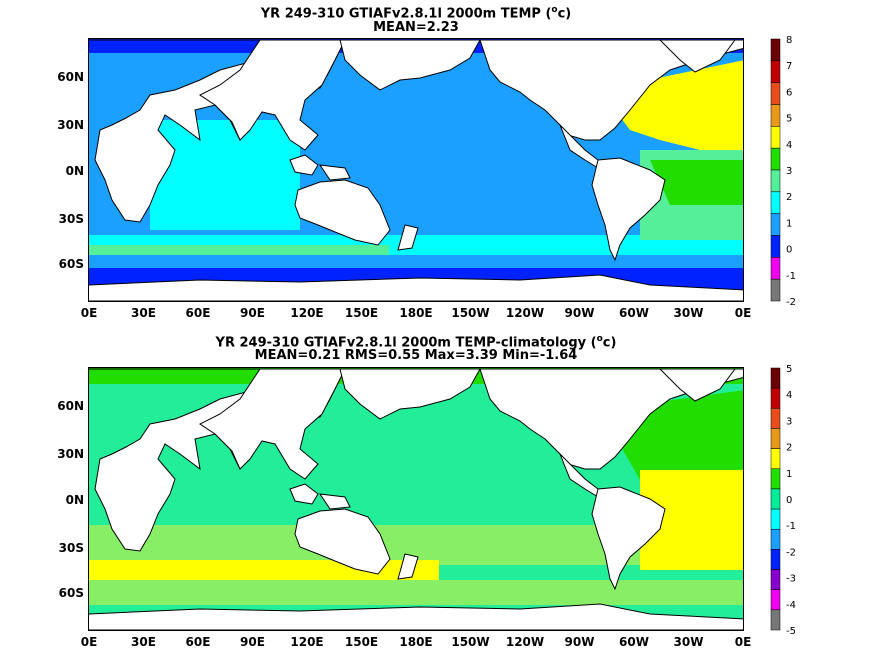  What do you see at coordinates (789, 66) in the screenshot?
I see `colorbar-tick-label: 7` at bounding box center [789, 66].